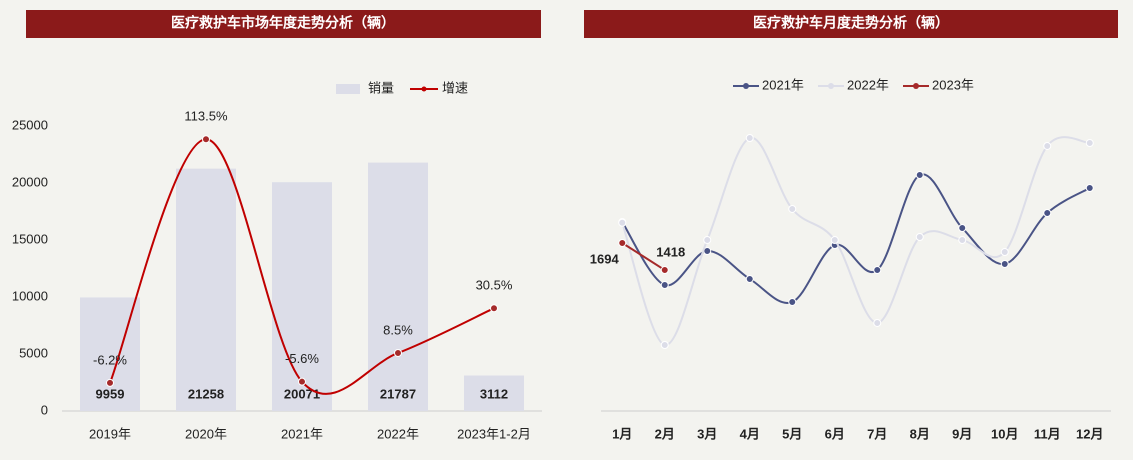 This screenshot has width=1133, height=460. I want to click on bar-label: 9959, so click(110, 393).